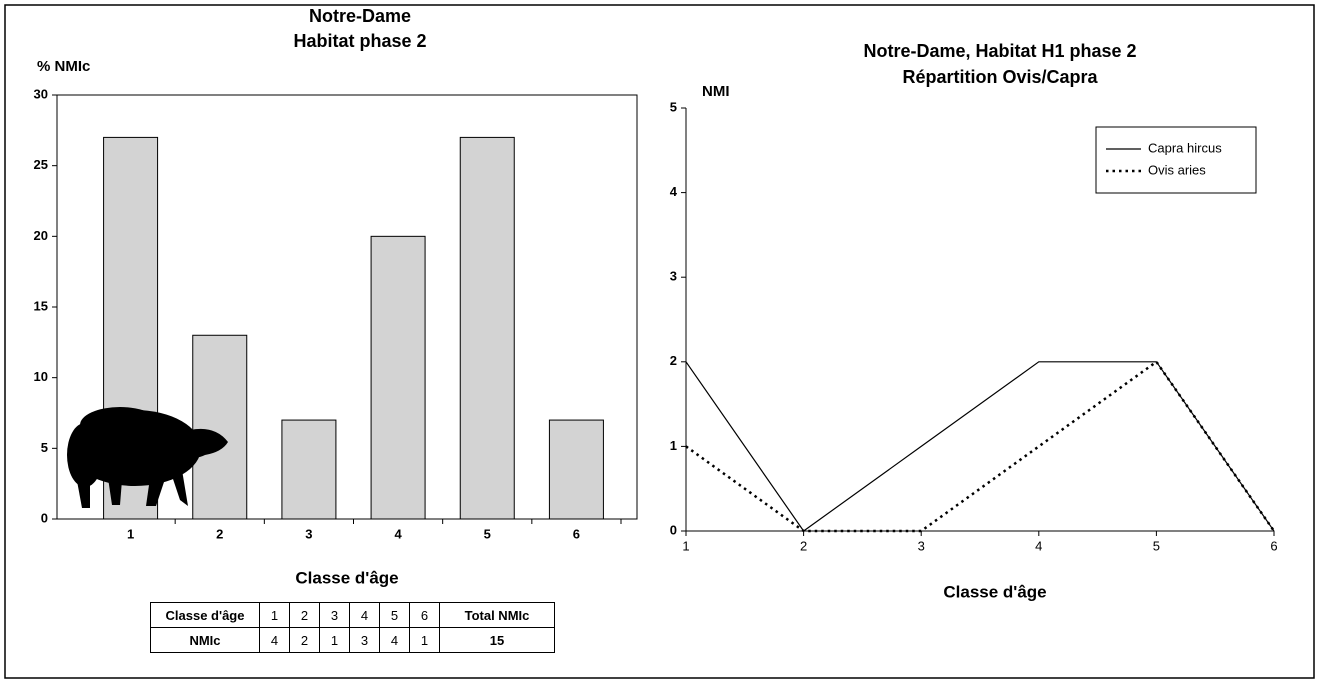 The width and height of the screenshot is (1319, 683). What do you see at coordinates (673, 276) in the screenshot?
I see `y-tick-label: 3` at bounding box center [673, 276].